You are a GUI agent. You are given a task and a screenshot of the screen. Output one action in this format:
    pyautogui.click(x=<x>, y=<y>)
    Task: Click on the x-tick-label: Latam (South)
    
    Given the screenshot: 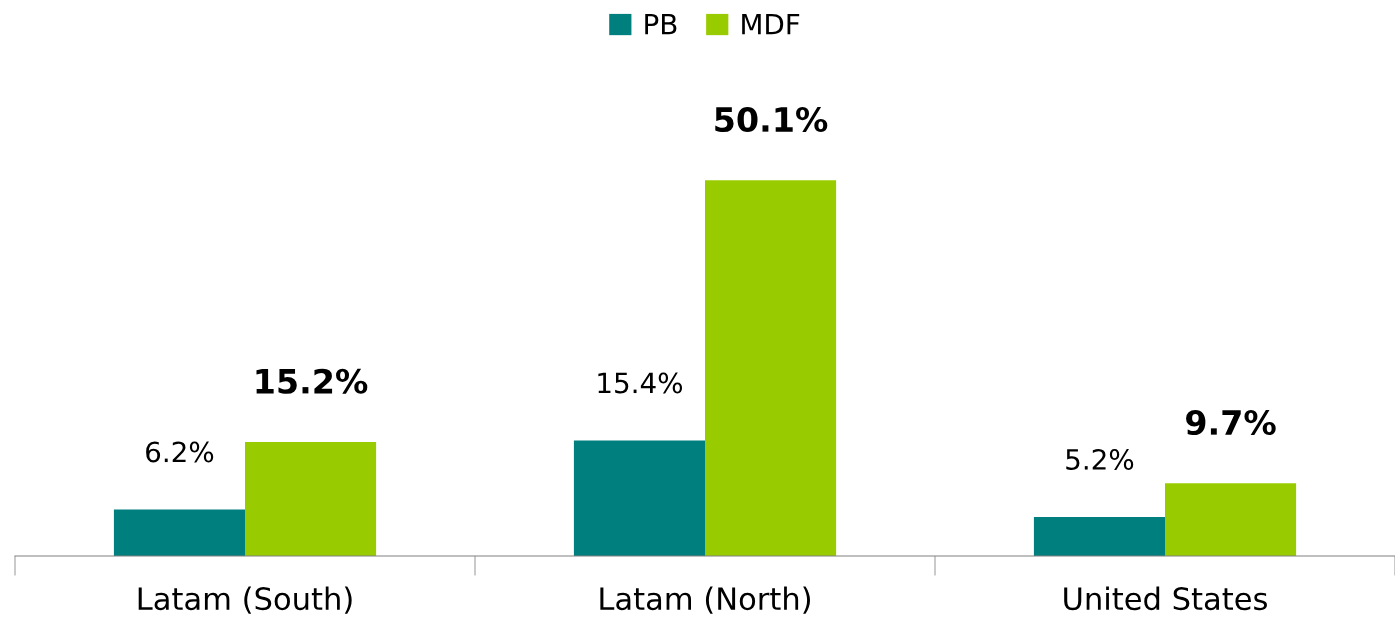 What is the action you would take?
    pyautogui.click(x=245, y=600)
    